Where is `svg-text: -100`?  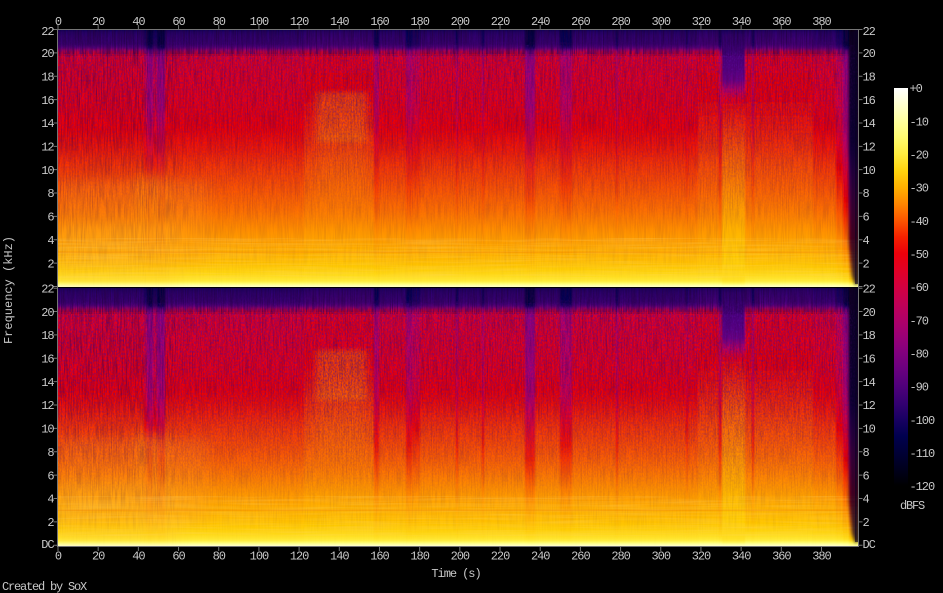
svg-text: -100 is located at coordinates (922, 421).